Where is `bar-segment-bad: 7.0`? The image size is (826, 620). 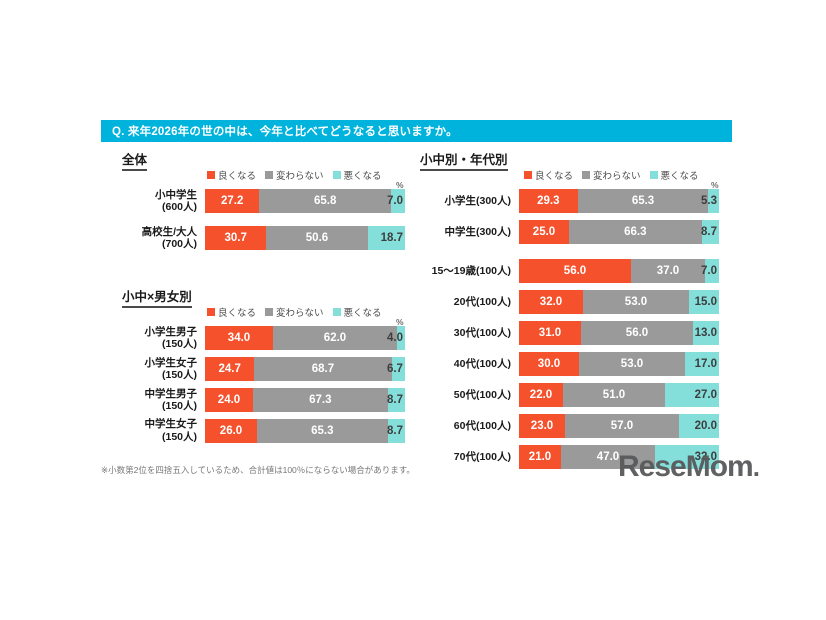
bar-segment-bad: 7.0 is located at coordinates (710, 271).